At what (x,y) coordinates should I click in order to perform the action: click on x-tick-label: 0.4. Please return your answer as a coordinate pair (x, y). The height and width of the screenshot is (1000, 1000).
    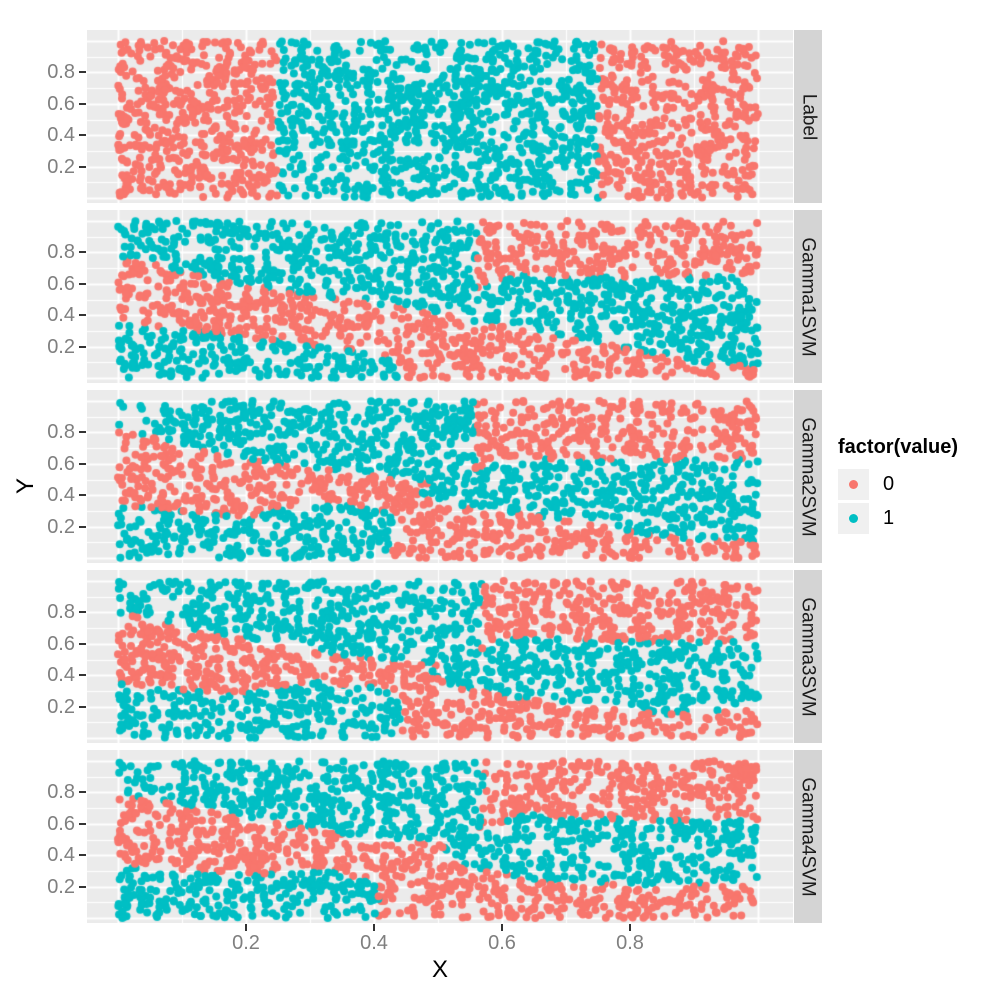
    Looking at the image, I should click on (374, 943).